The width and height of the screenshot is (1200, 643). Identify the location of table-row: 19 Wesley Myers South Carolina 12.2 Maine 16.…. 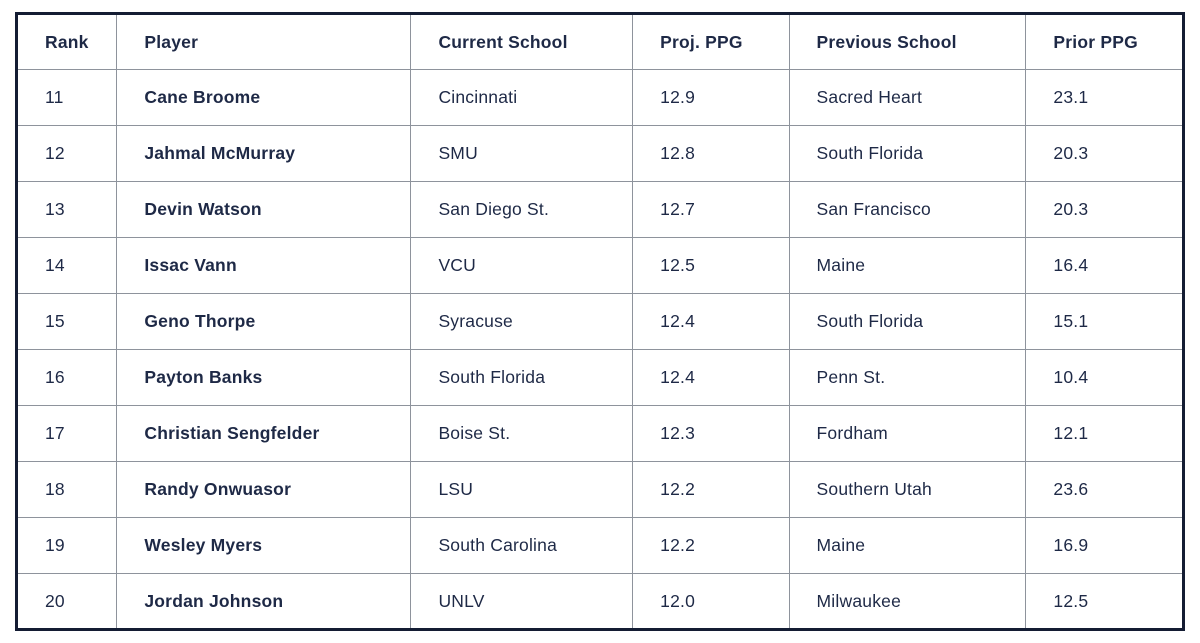
(599, 545).